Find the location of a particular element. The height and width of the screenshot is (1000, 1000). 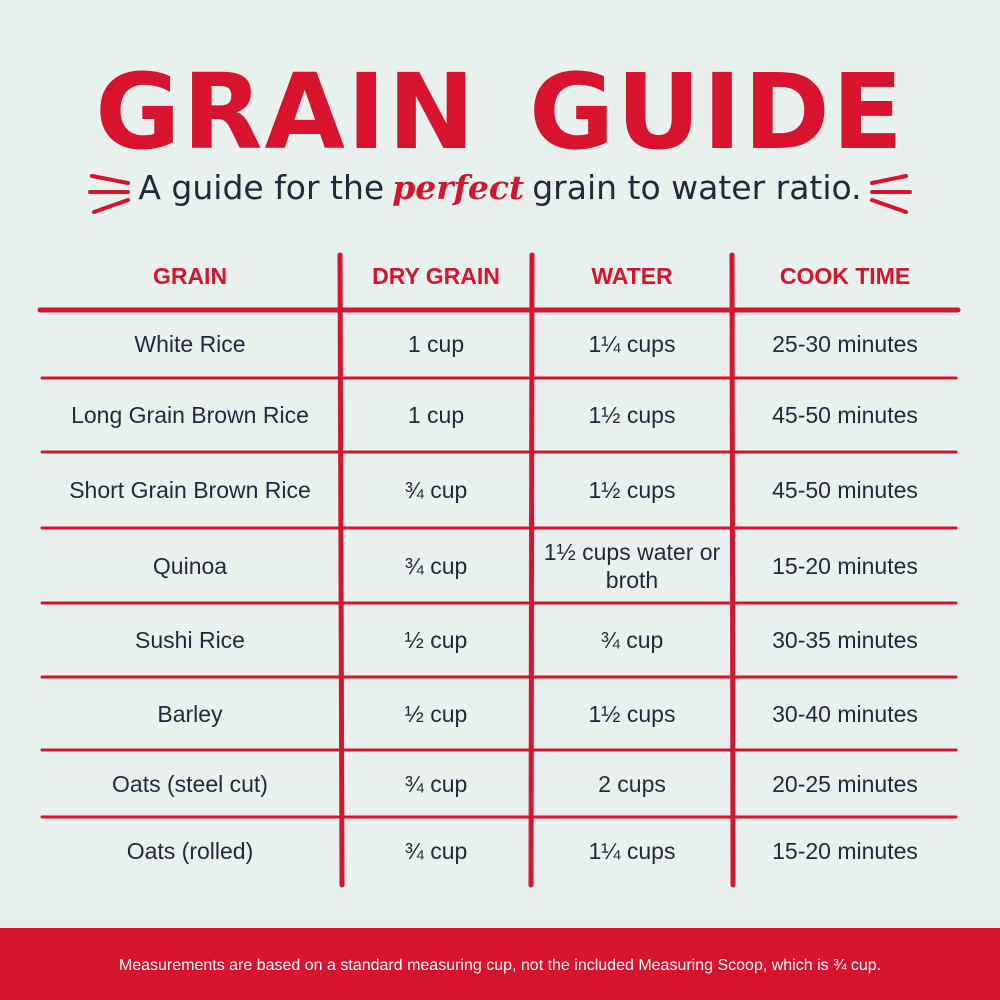

subtitle-text: grain to water ratio. is located at coordinates (697, 187).